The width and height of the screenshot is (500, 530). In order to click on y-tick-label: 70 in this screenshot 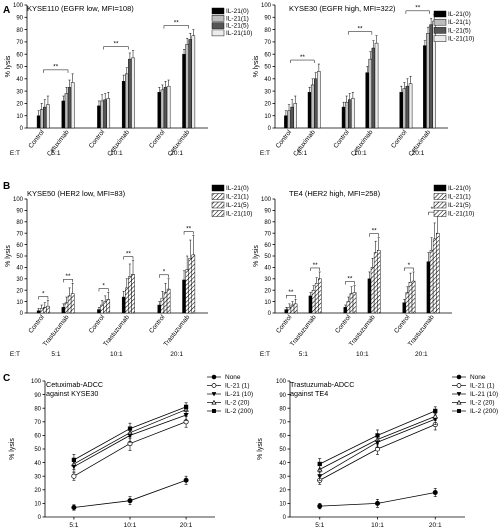, I will do `click(267, 234)`.